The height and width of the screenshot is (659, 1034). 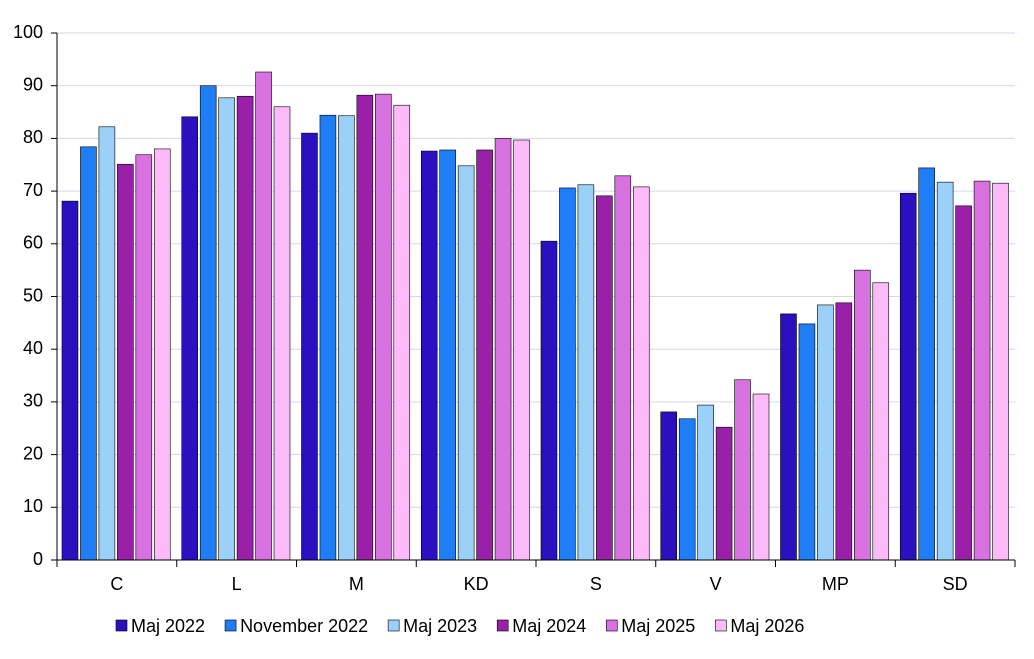 I want to click on y-tick-label: 0, so click(x=38, y=559).